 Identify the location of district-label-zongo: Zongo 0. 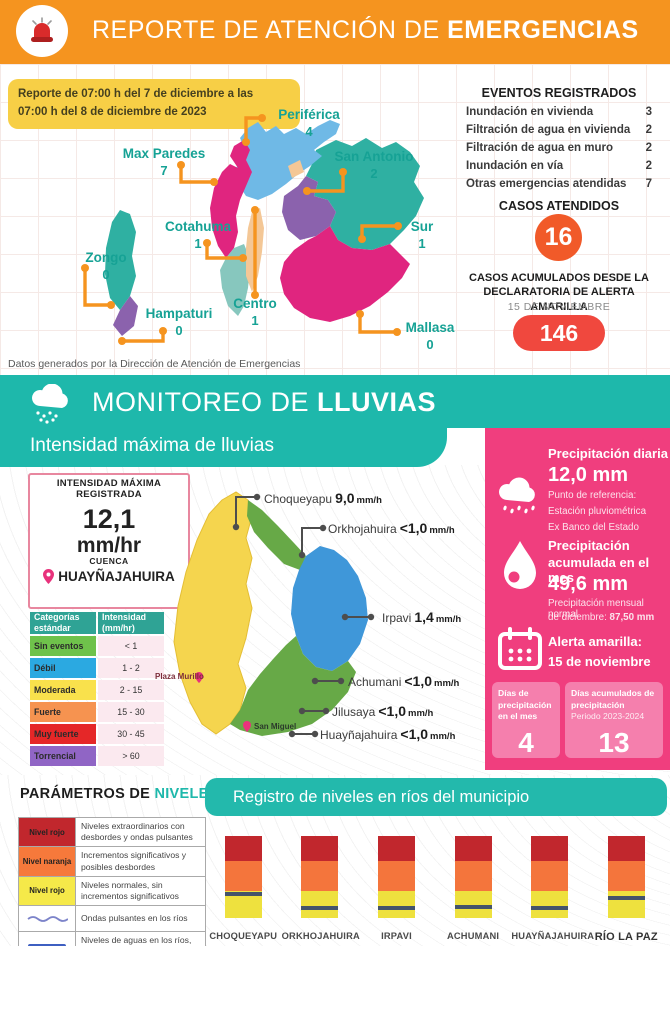
(106, 266).